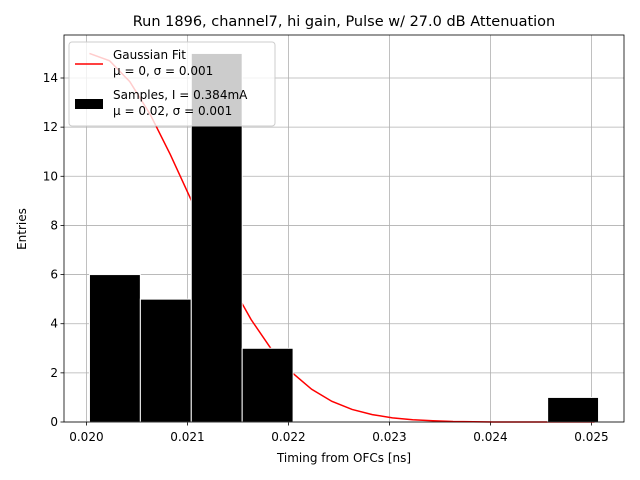 The image size is (640, 480). Describe the element at coordinates (187, 437) in the screenshot. I see `x-tick-label: 0.021` at that location.